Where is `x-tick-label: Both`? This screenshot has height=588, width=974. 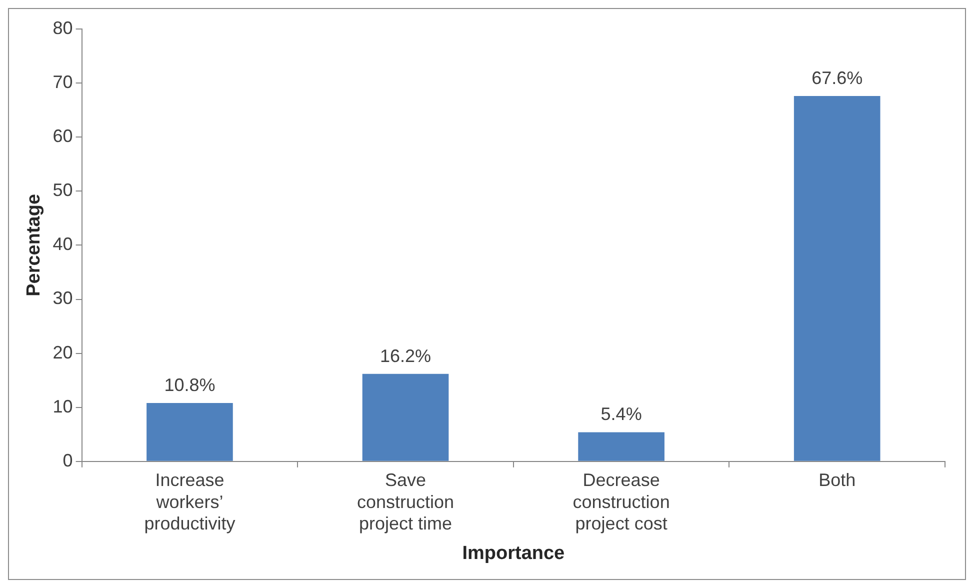
x-tick-label: Both is located at coordinates (837, 480).